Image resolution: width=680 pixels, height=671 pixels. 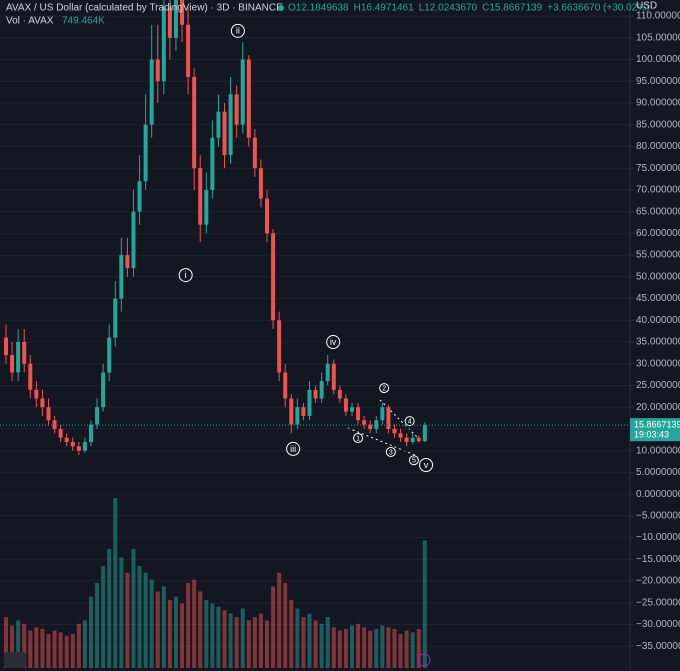 I want to click on wave-label: v, so click(x=426, y=465).